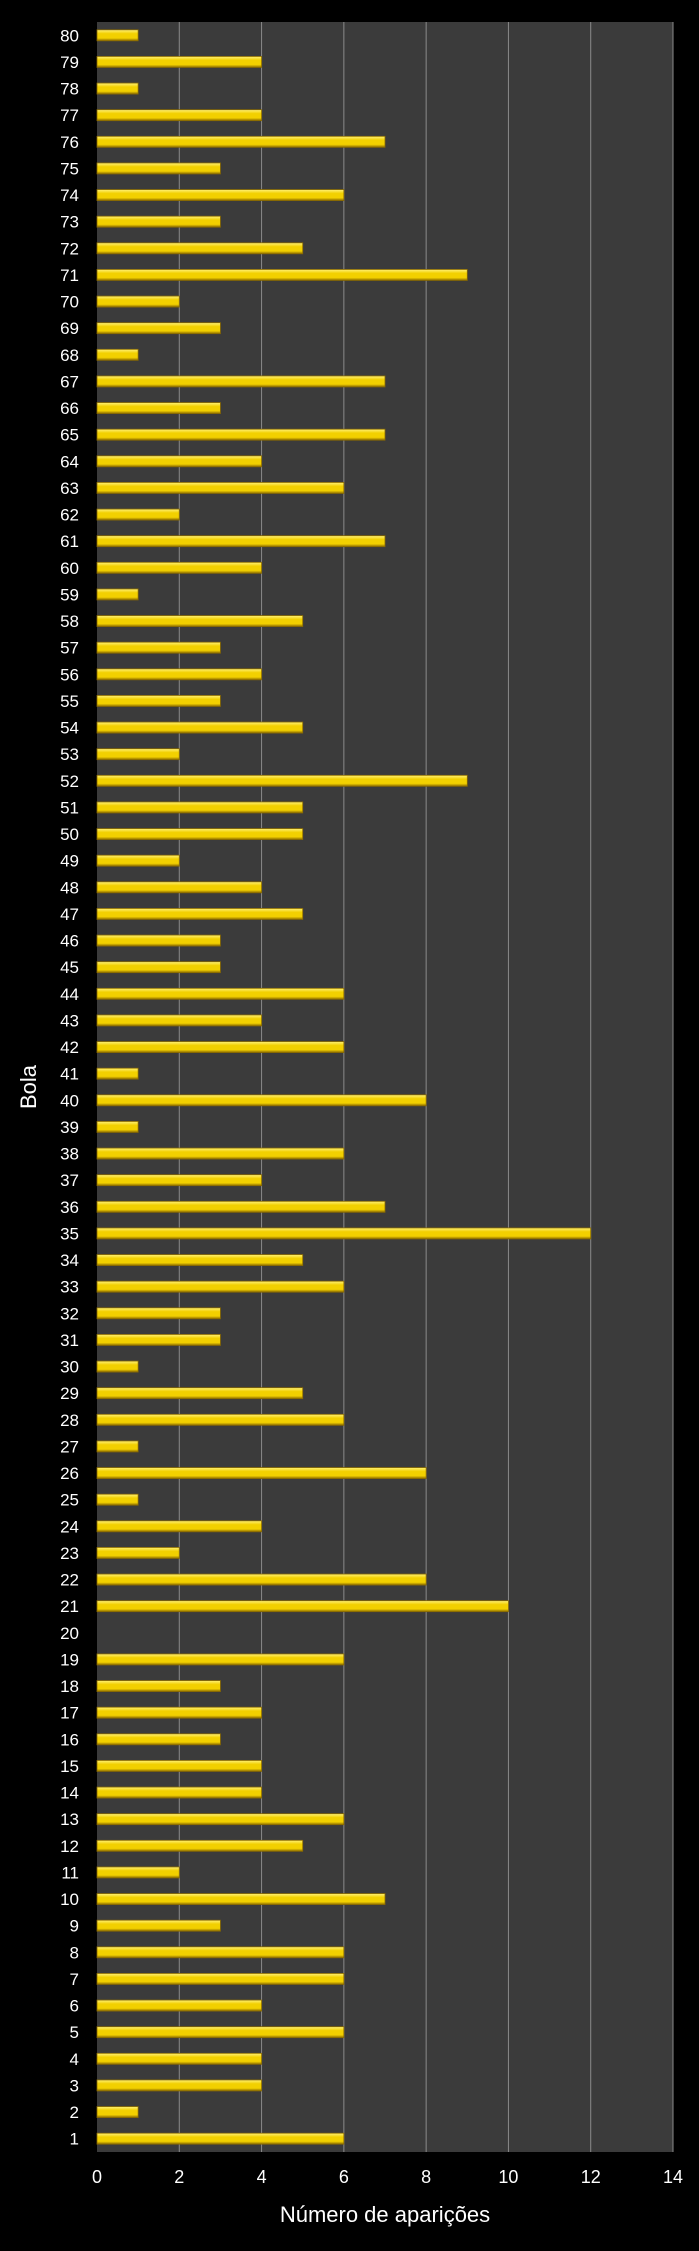 Image resolution: width=699 pixels, height=2251 pixels. What do you see at coordinates (69, 967) in the screenshot?
I see `y-tick-label: 45` at bounding box center [69, 967].